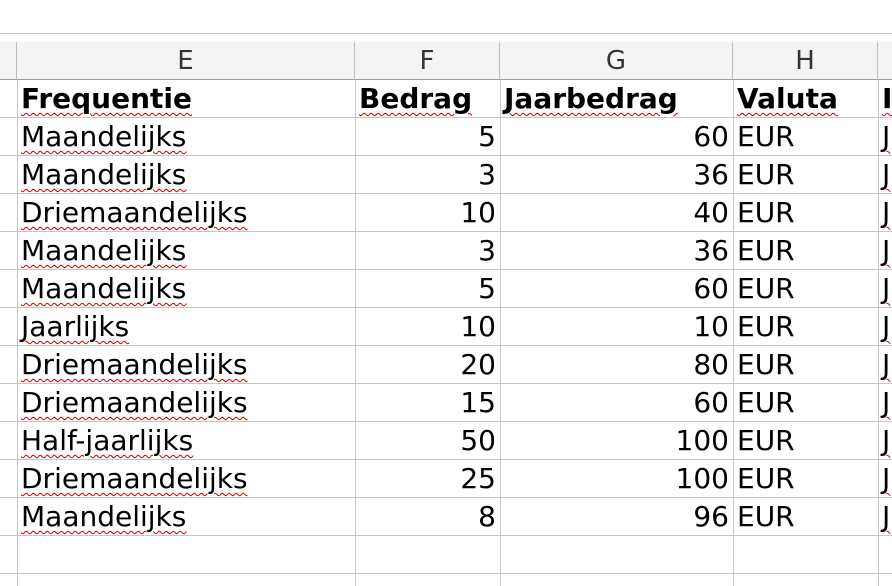 The width and height of the screenshot is (892, 586). What do you see at coordinates (591, 98) in the screenshot?
I see `header-cell: Jaarbedrag` at bounding box center [591, 98].